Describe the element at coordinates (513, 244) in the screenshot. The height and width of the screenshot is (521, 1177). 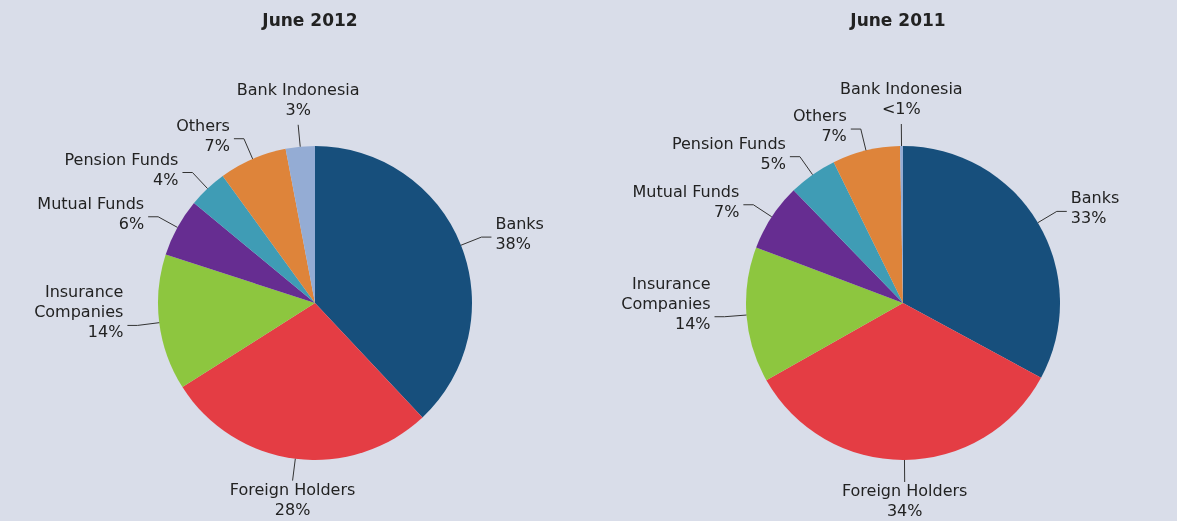
I see `data-label: 38%` at that location.